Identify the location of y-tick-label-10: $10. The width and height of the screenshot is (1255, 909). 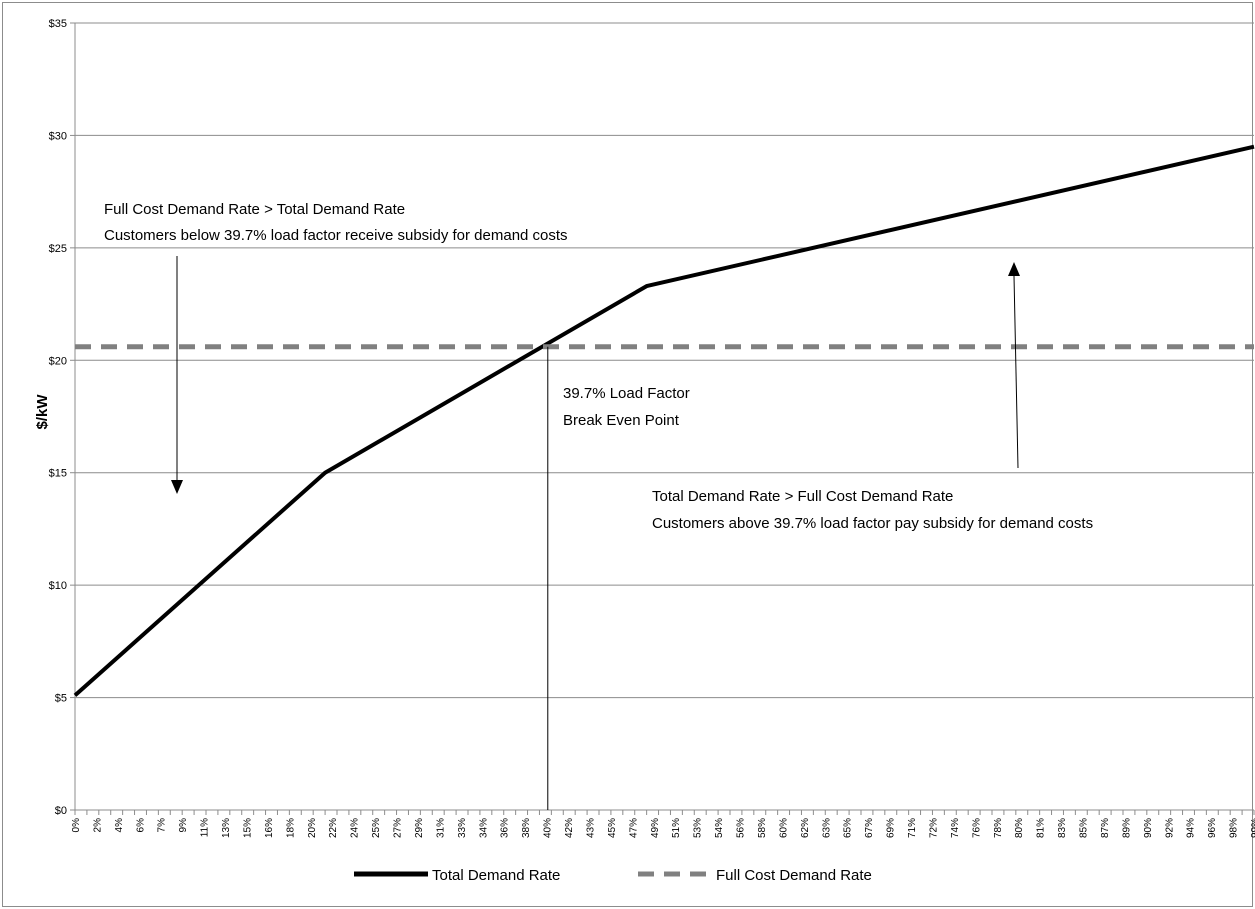
(58, 586).